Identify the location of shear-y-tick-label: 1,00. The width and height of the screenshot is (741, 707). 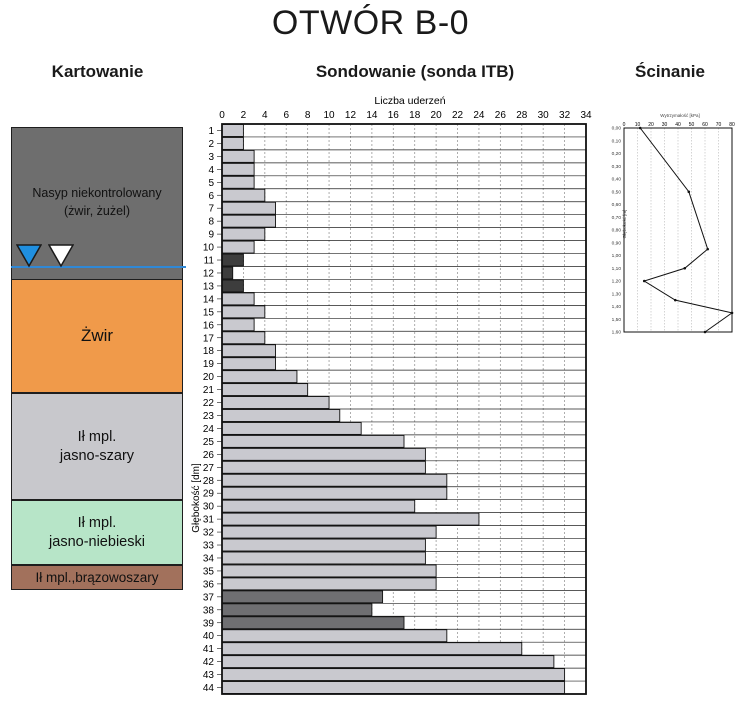
(617, 256).